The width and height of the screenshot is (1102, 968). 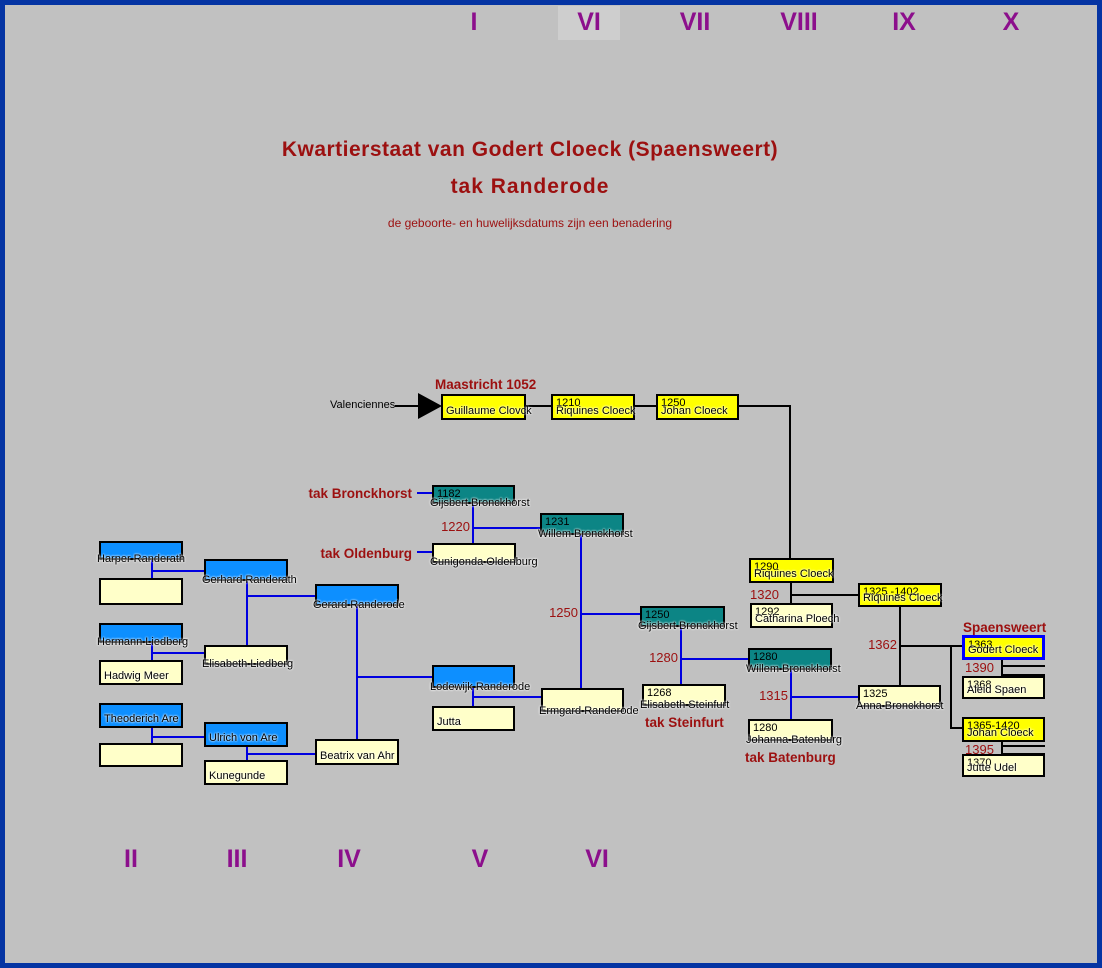 I want to click on person-box-godert-cloeck: 1363 Godert Cloeck, so click(x=1003, y=647).